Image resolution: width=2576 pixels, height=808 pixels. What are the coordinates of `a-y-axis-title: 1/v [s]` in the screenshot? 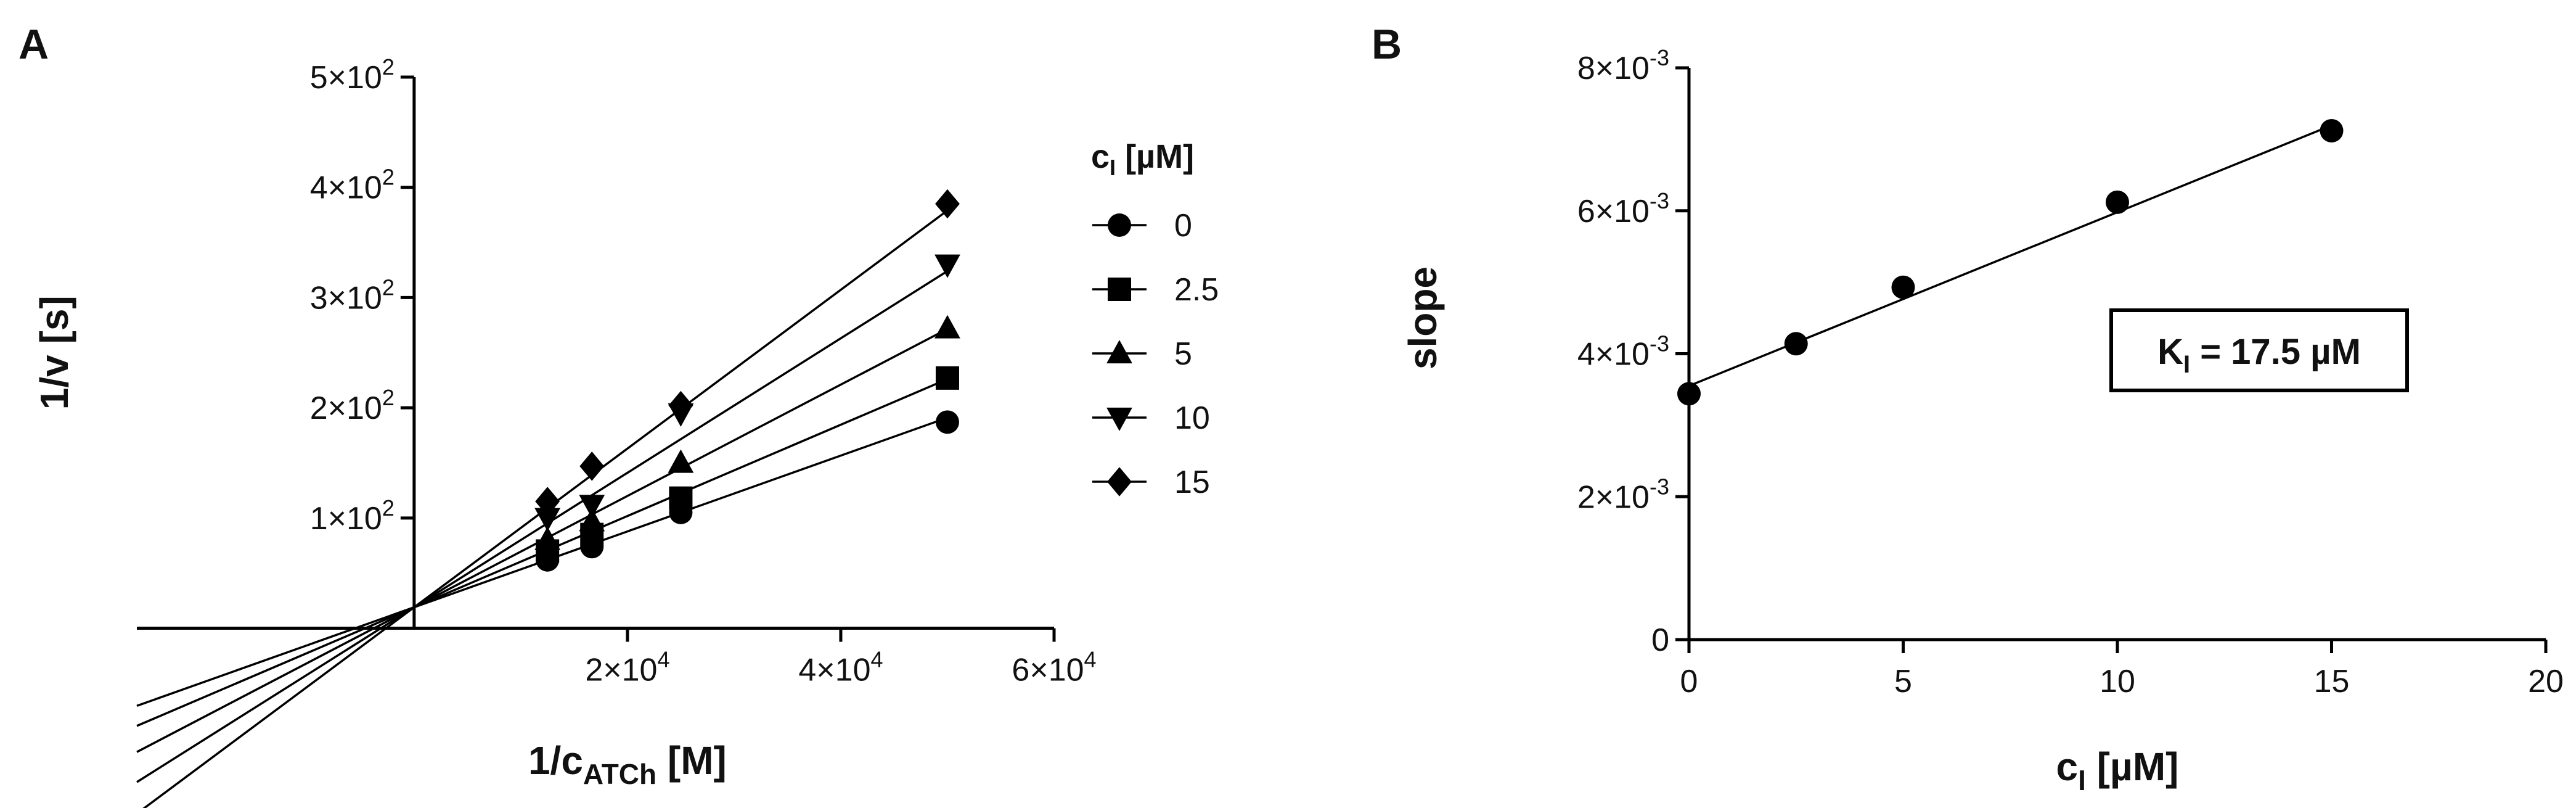 It's located at (54, 352).